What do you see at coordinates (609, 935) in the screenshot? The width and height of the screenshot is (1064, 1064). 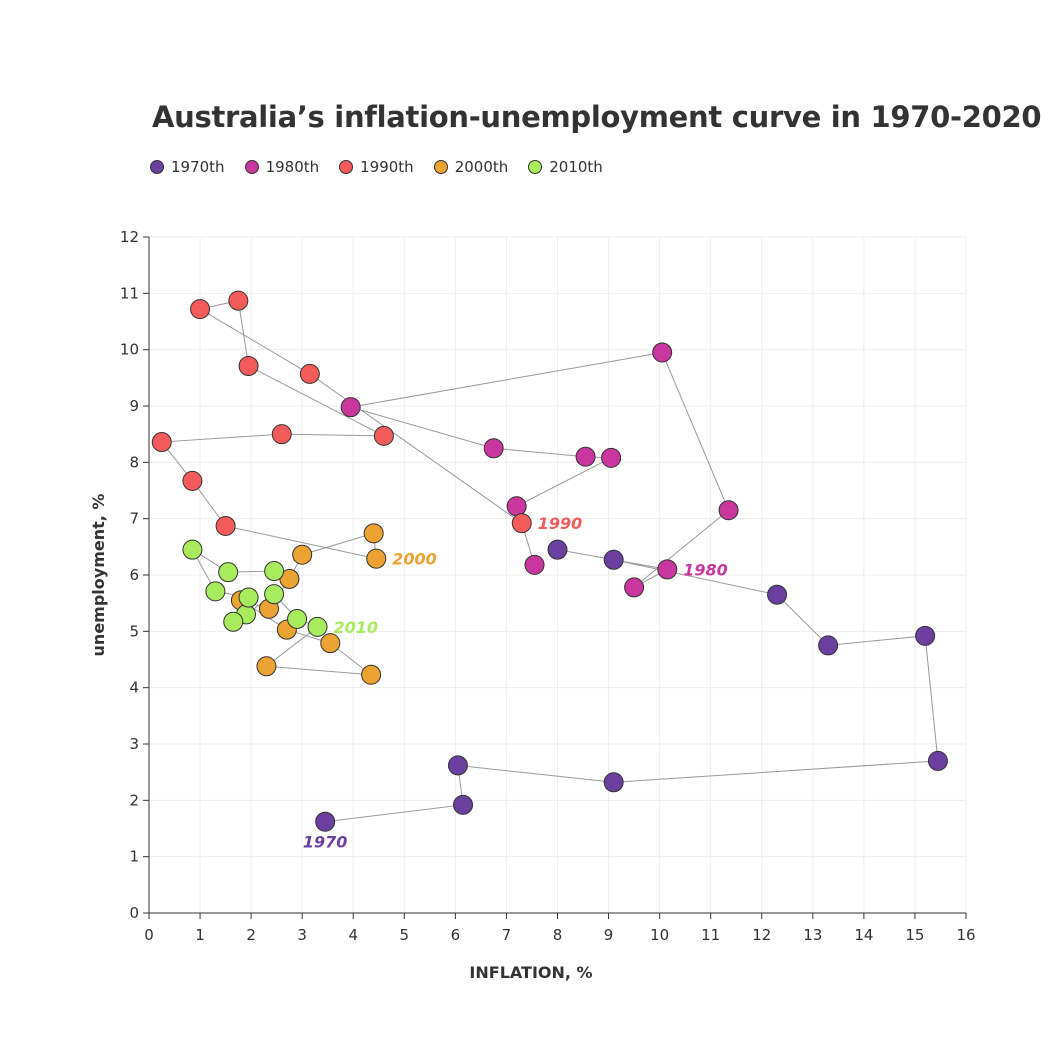 I see `x-tick-label: 9` at bounding box center [609, 935].